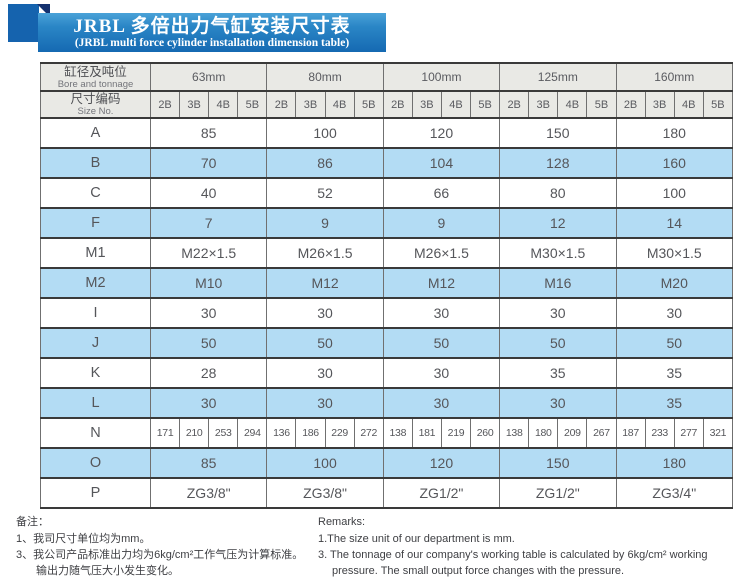 The image size is (750, 585). What do you see at coordinates (194, 433) in the screenshot?
I see `value-cell: 210` at bounding box center [194, 433].